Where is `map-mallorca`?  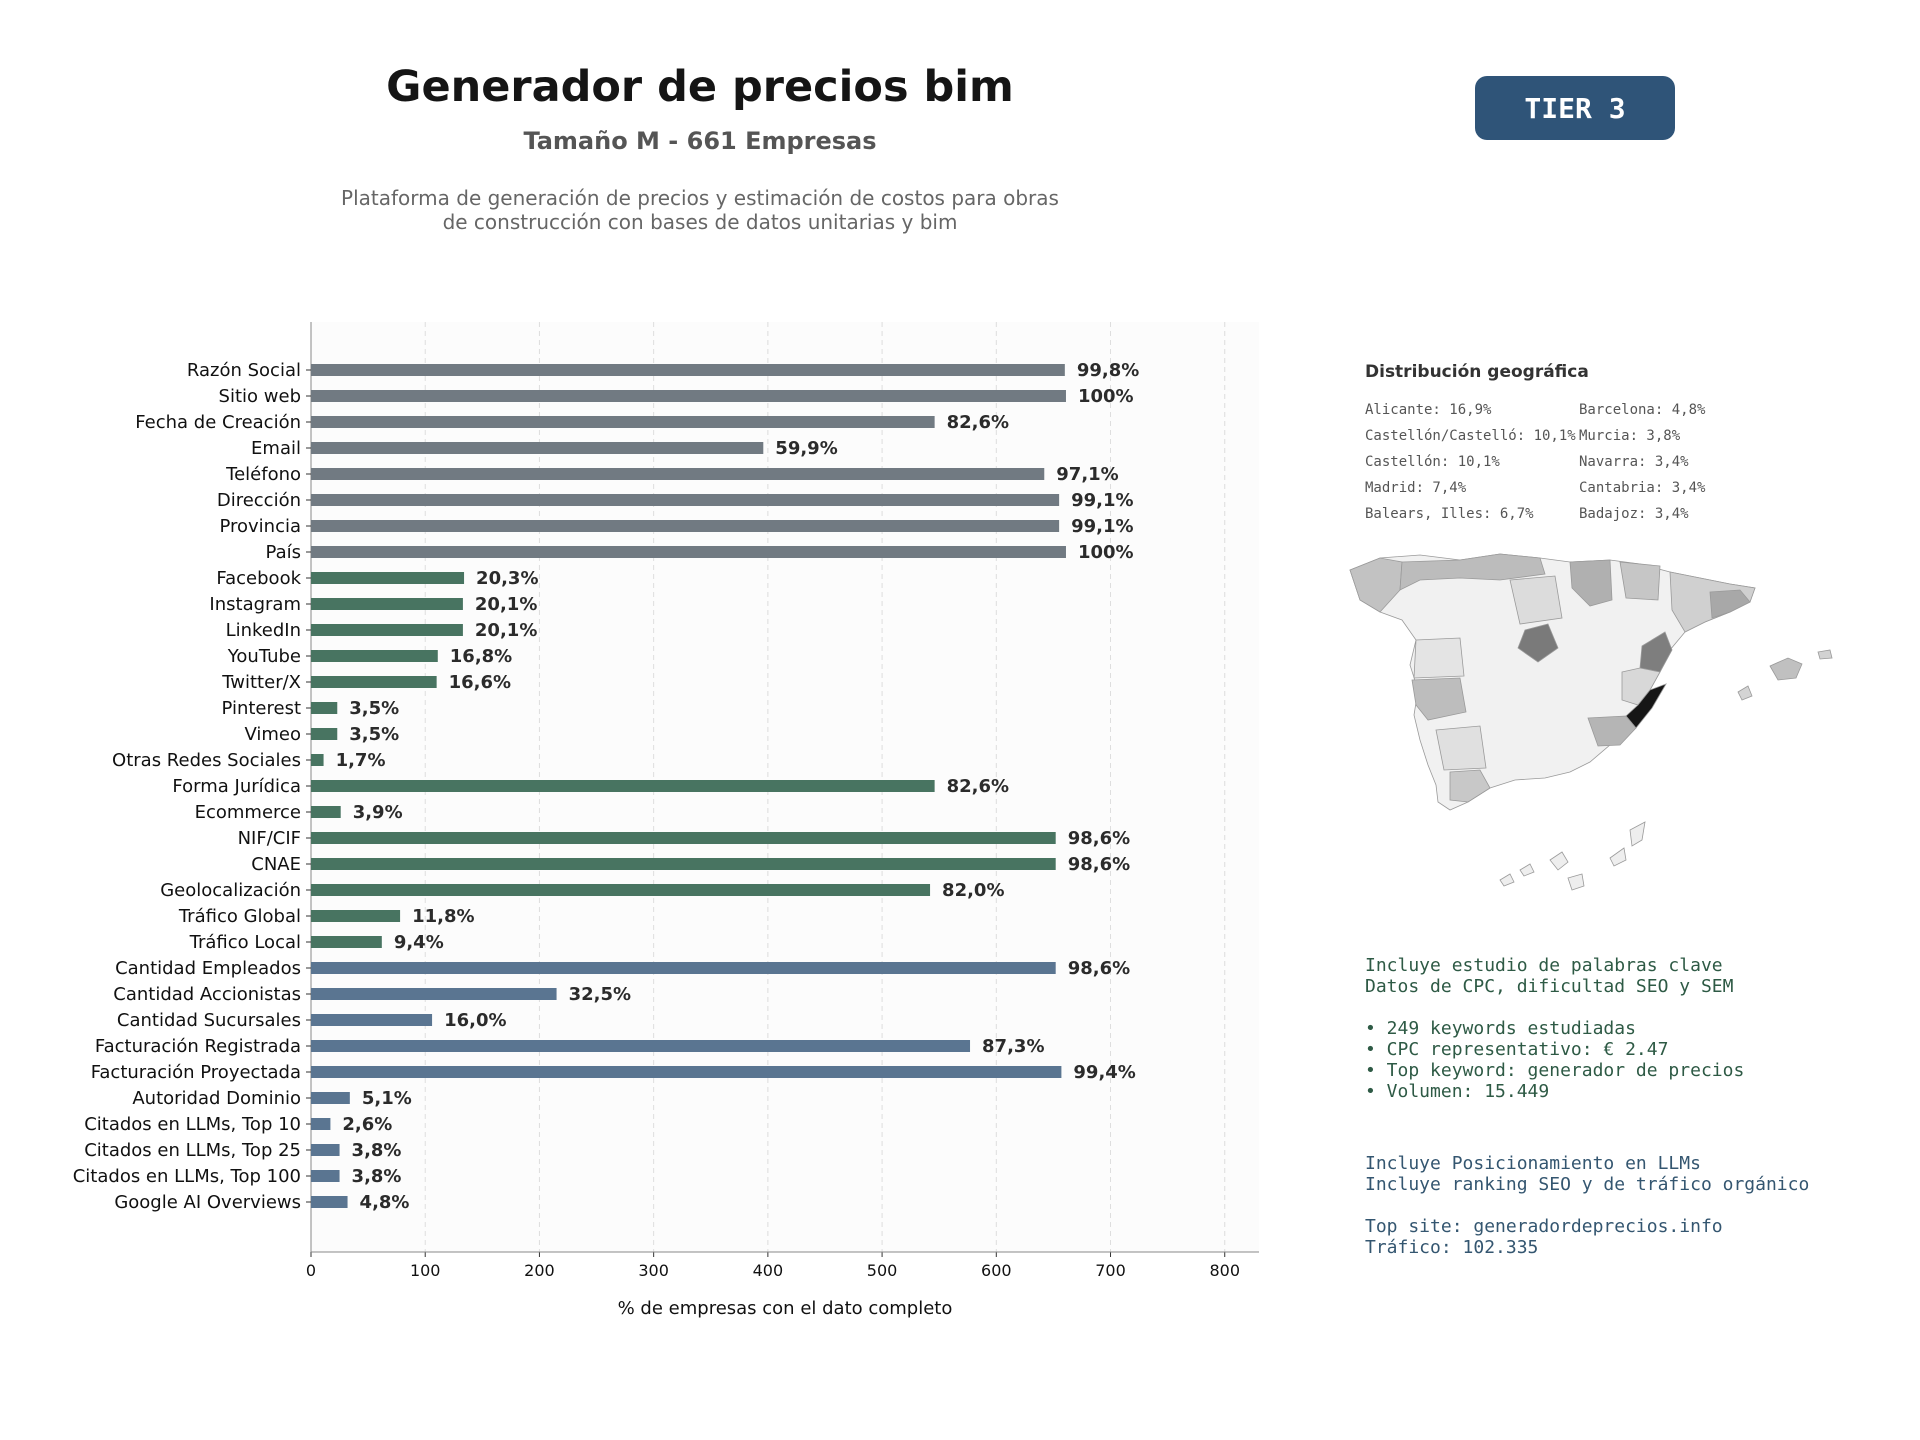 map-mallorca is located at coordinates (1786, 669).